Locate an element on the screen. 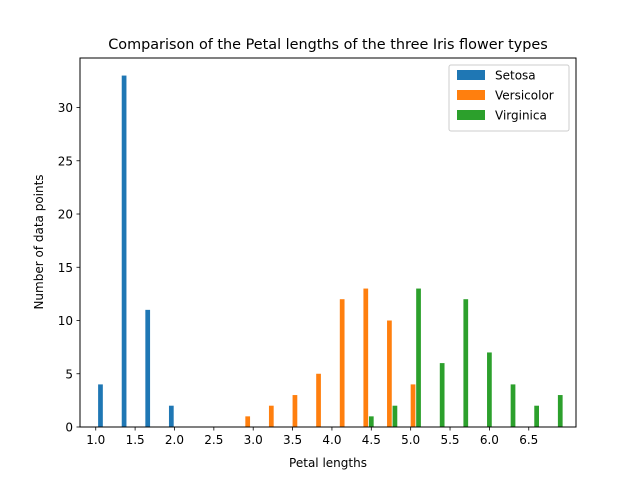  x-tick-label: 6.5 is located at coordinates (528, 440).